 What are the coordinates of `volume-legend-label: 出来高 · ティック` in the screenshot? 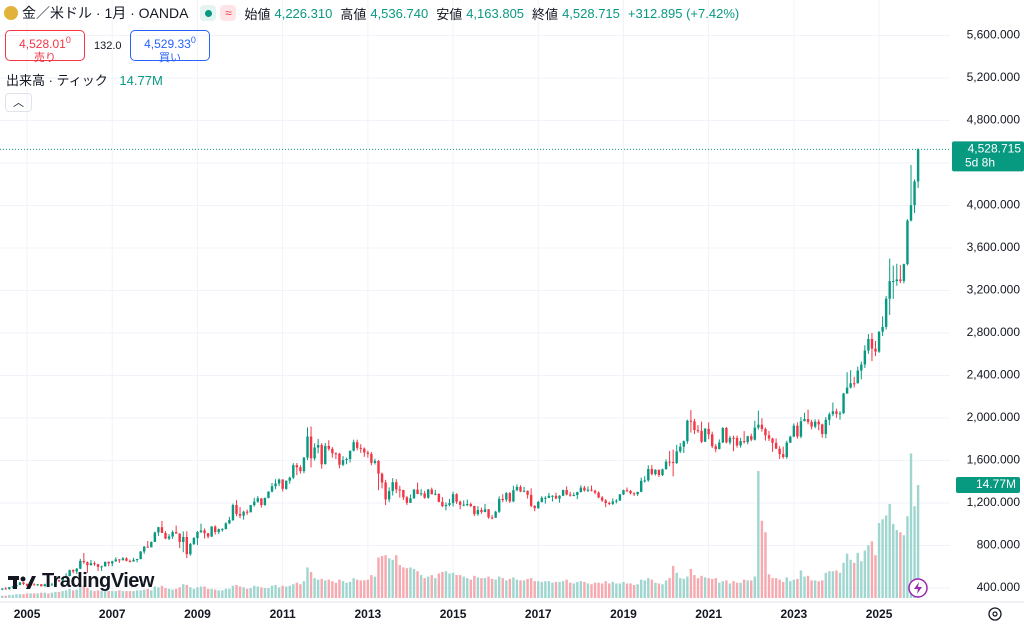 It's located at (57, 80).